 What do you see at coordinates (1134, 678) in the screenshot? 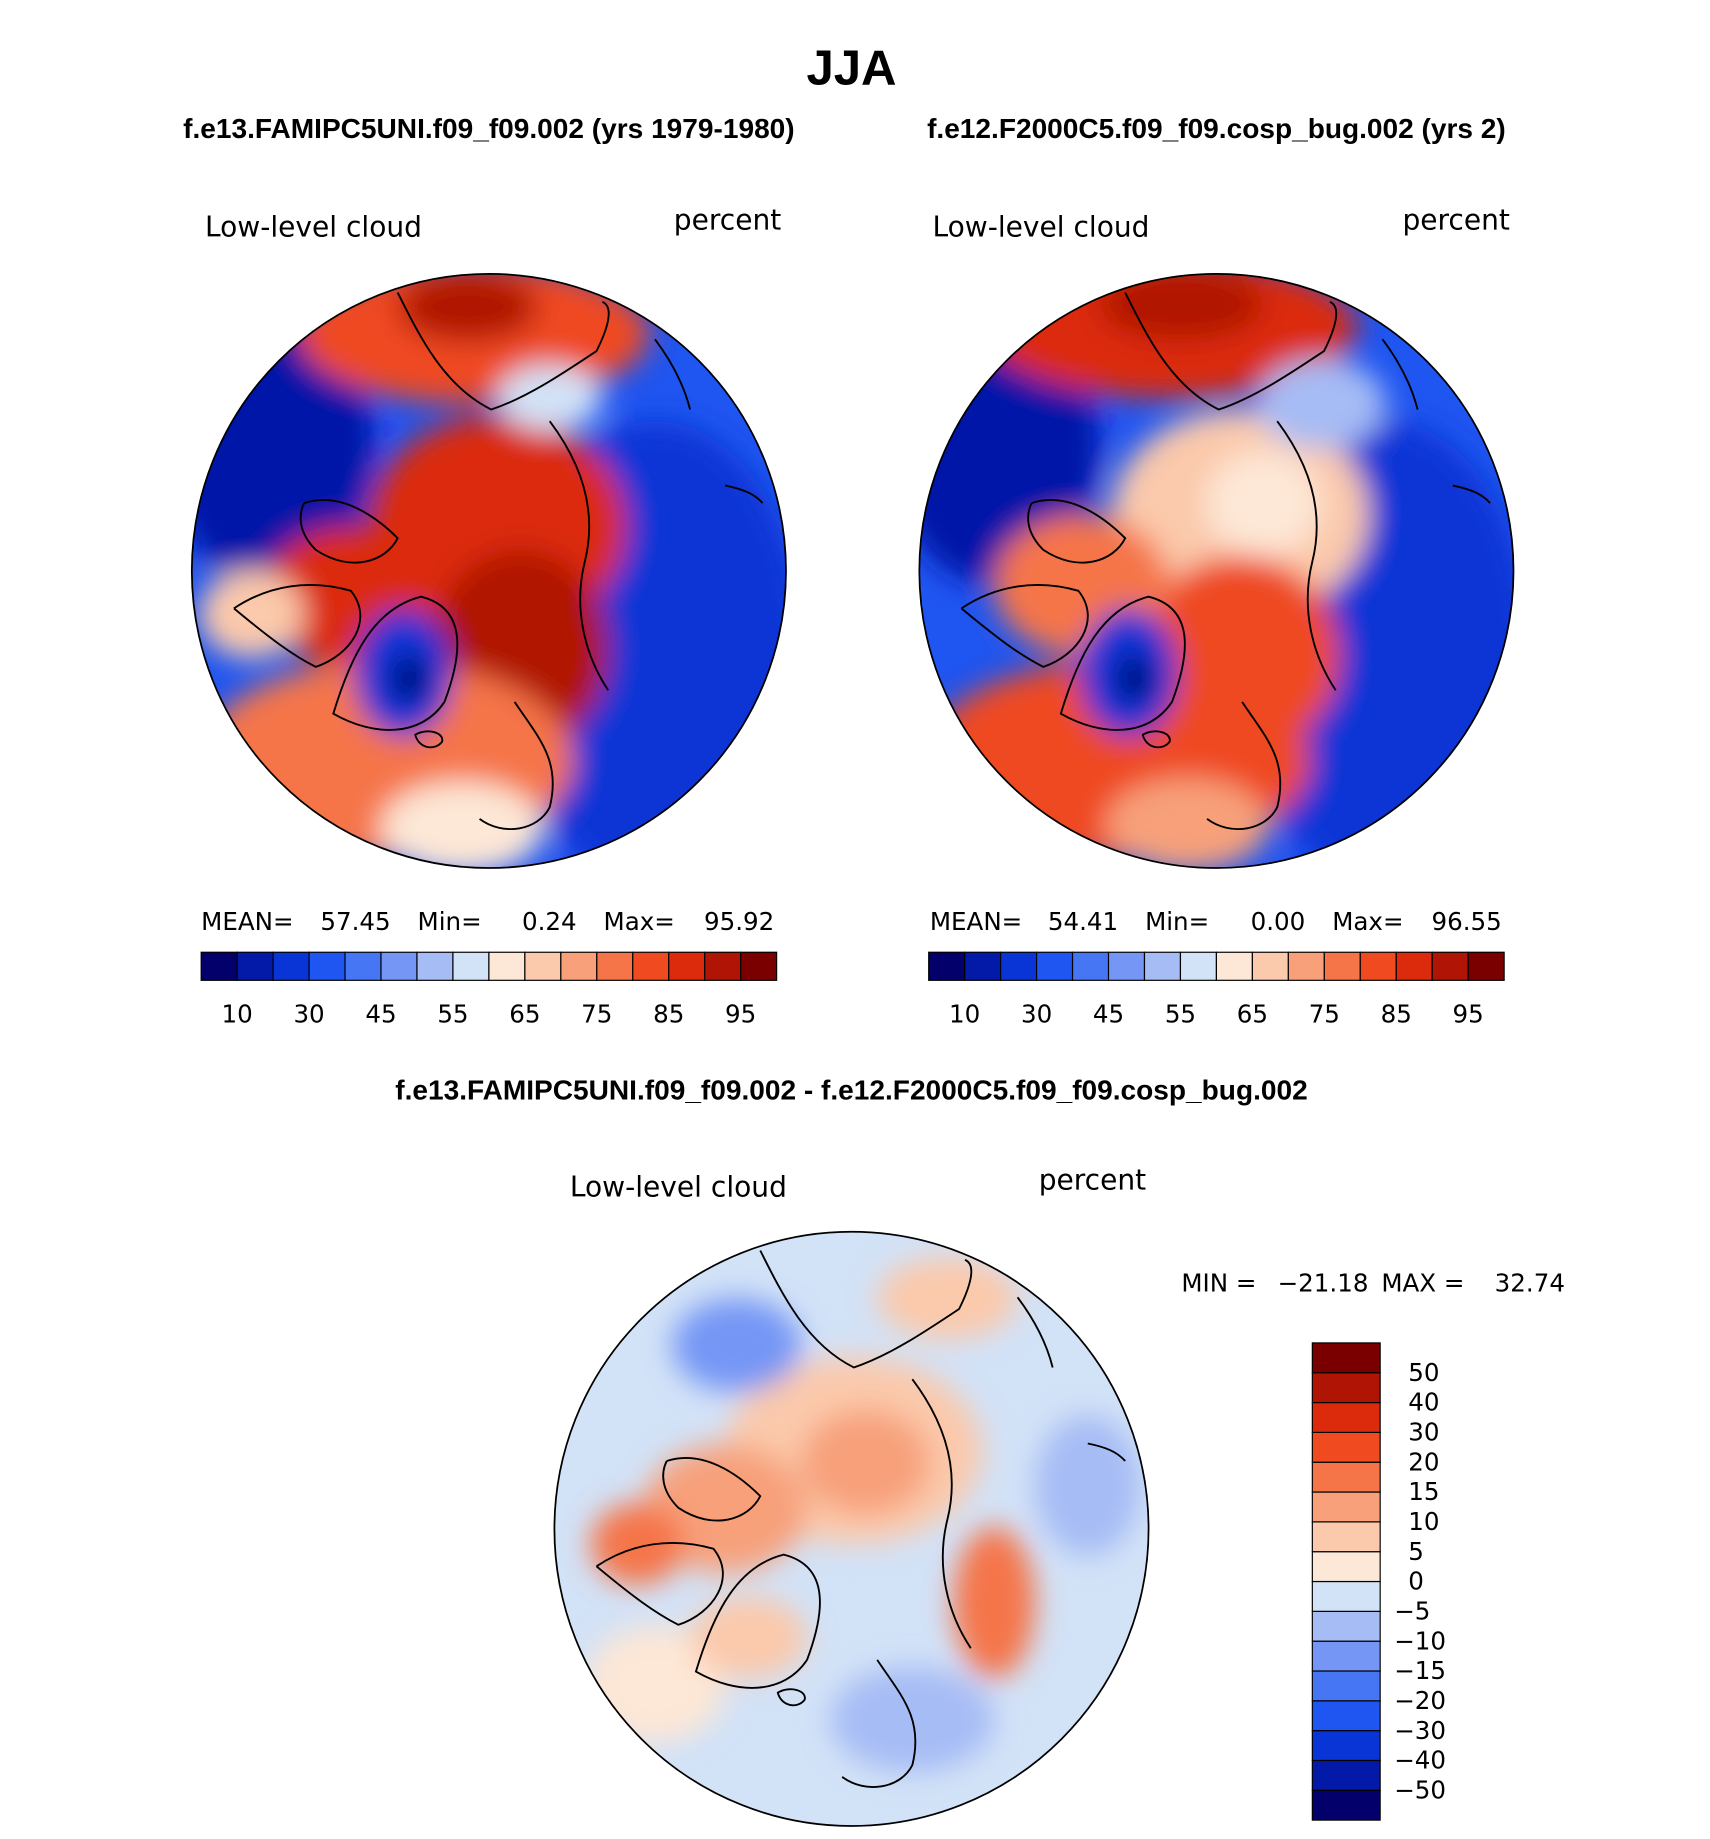
I see `right-greenland-core` at bounding box center [1134, 678].